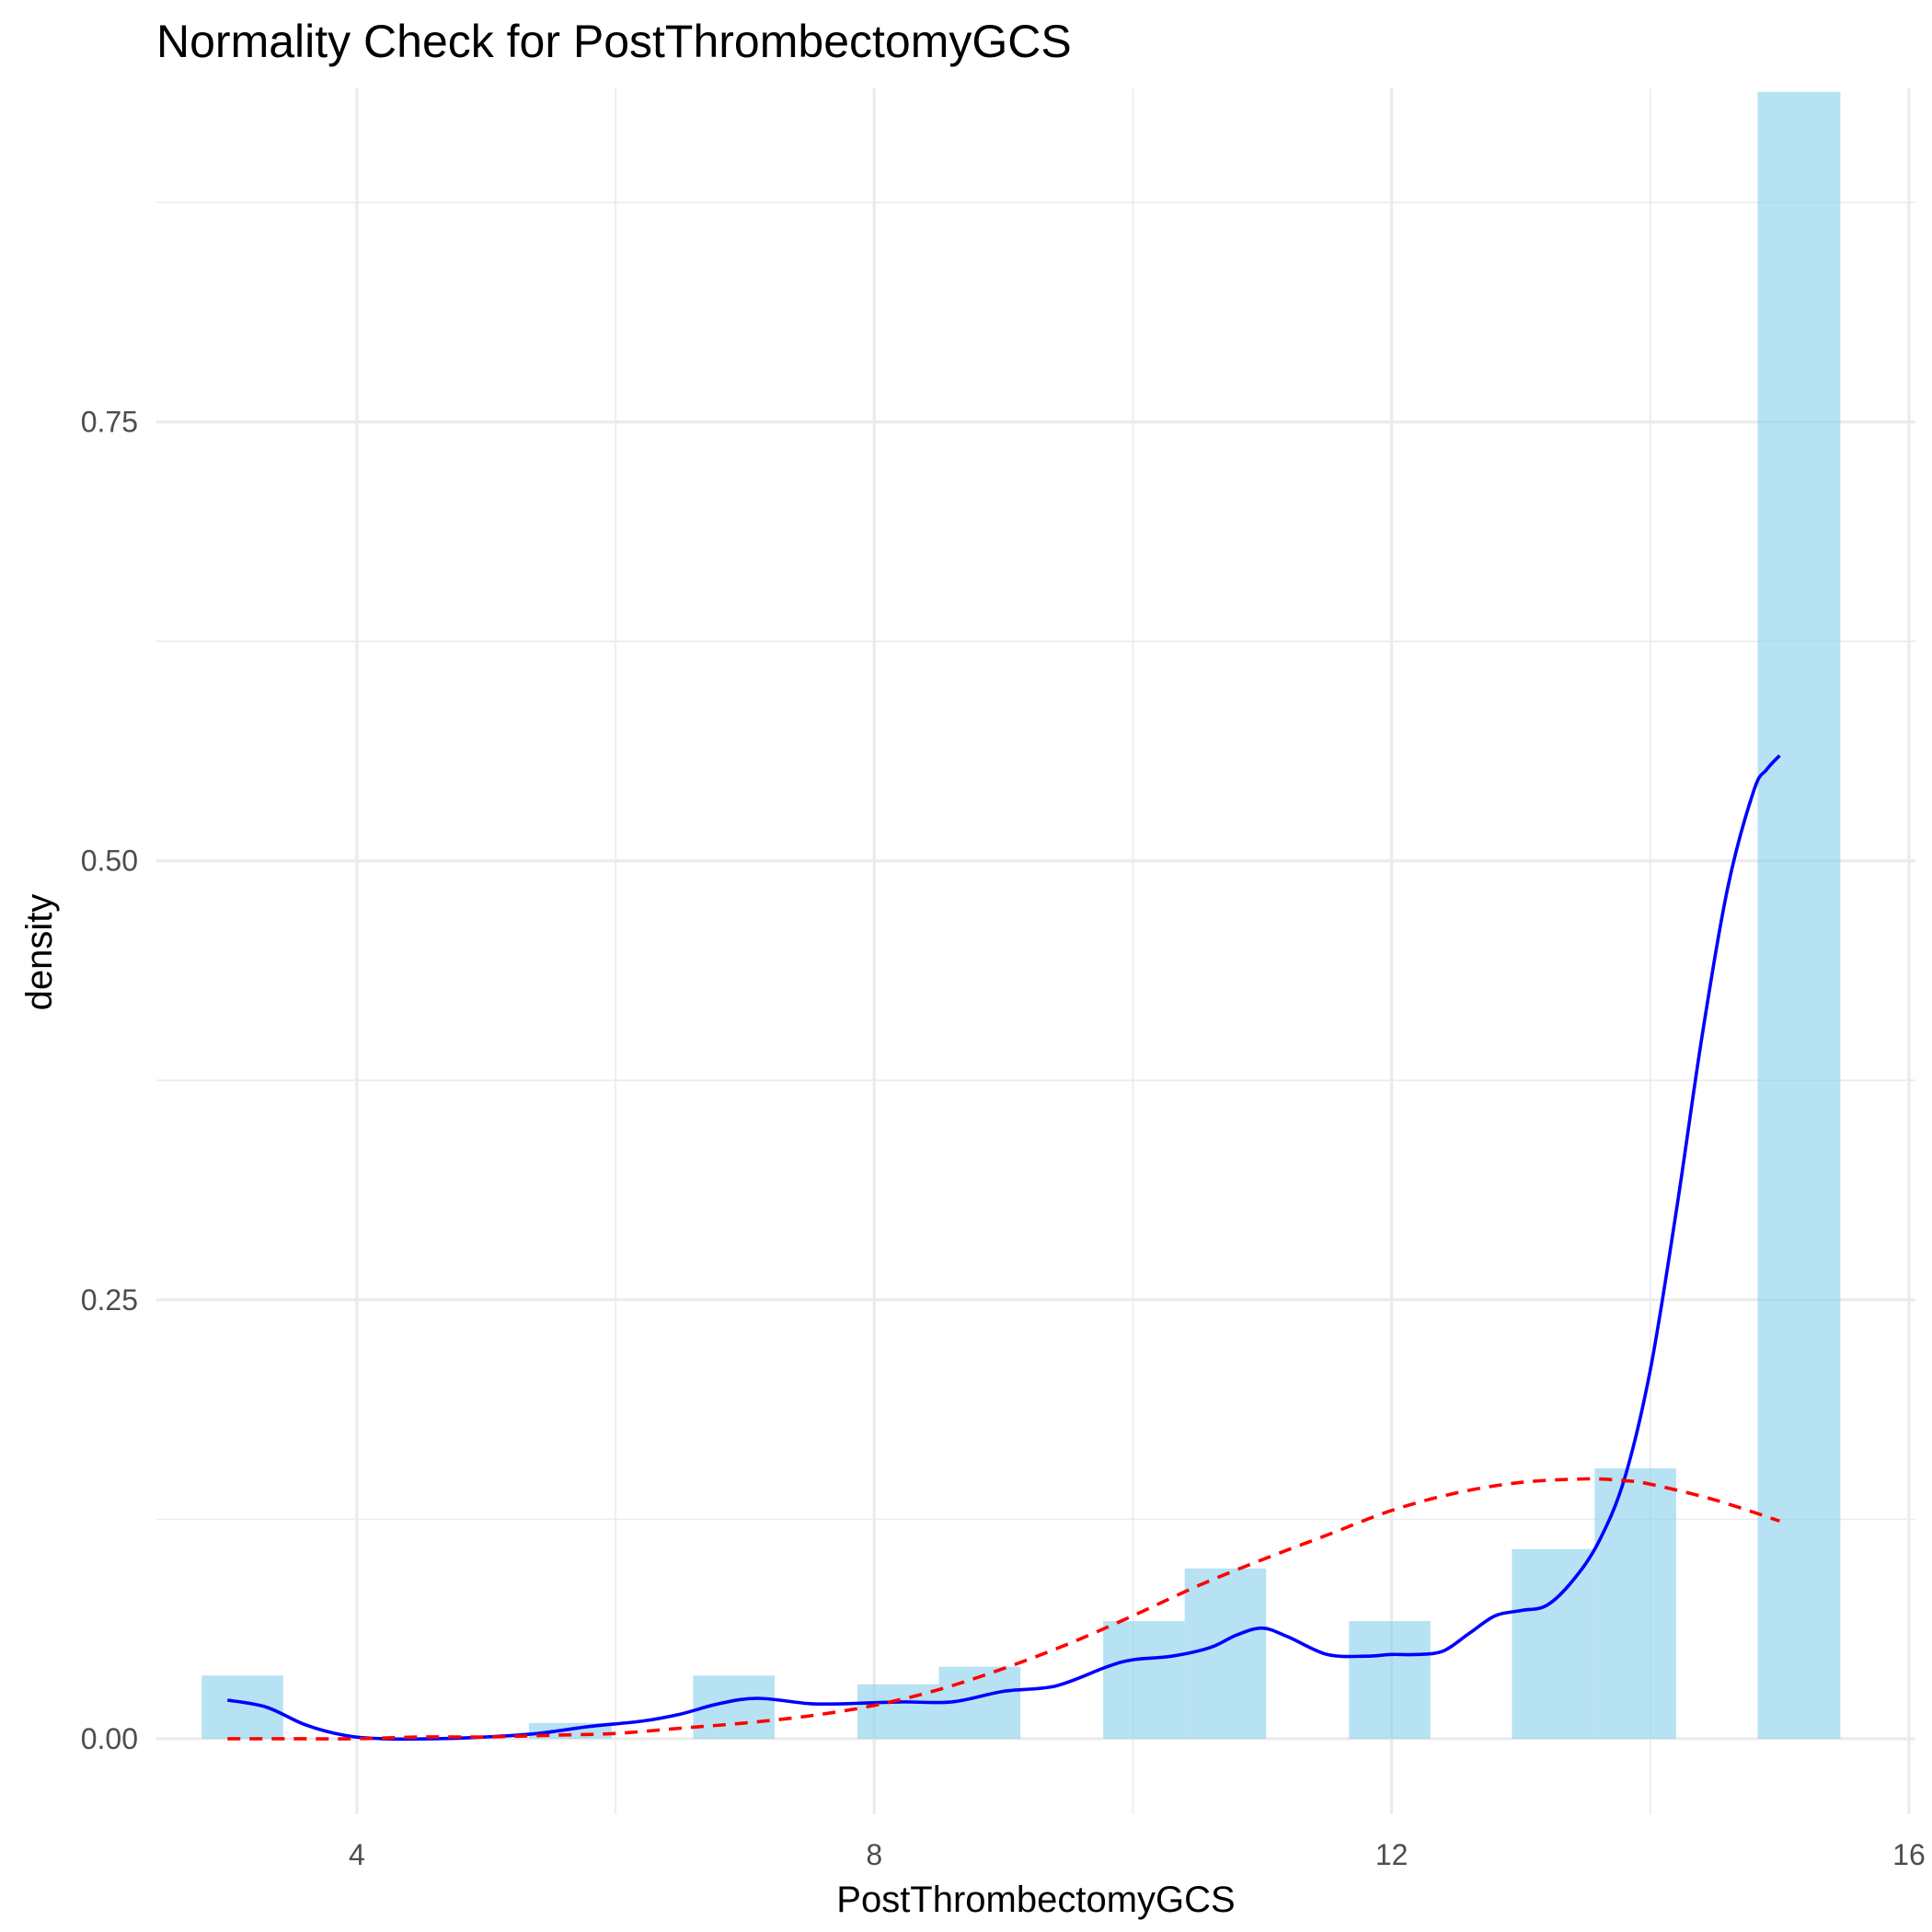 This screenshot has width=1932, height=1932. Describe the element at coordinates (1392, 1854) in the screenshot. I see `x-tick-label: 12` at that location.